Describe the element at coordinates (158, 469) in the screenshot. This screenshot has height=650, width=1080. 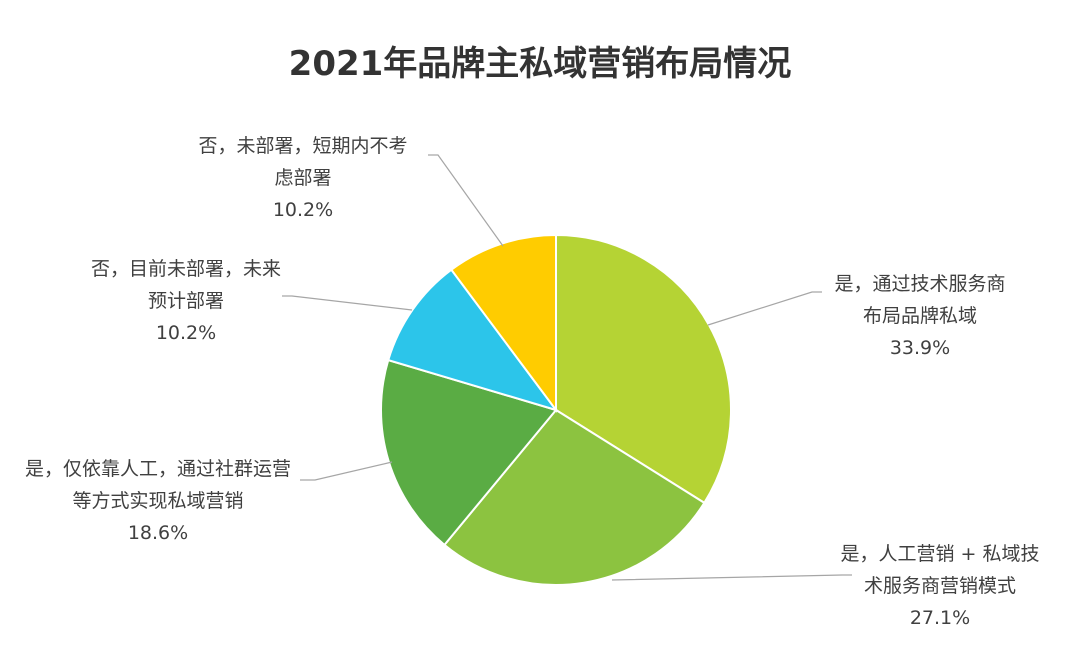
I see `slice-category-label-3: 是，仅依靠人工，通过社群运营` at that location.